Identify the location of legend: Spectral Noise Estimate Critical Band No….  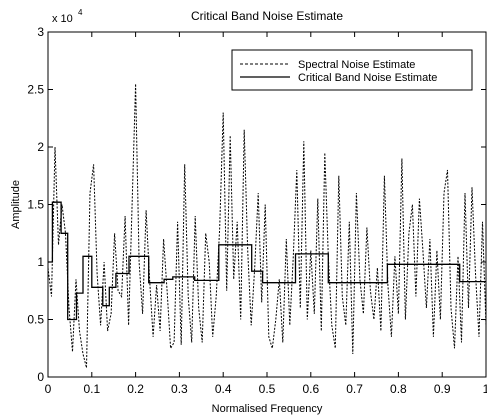
(352, 70).